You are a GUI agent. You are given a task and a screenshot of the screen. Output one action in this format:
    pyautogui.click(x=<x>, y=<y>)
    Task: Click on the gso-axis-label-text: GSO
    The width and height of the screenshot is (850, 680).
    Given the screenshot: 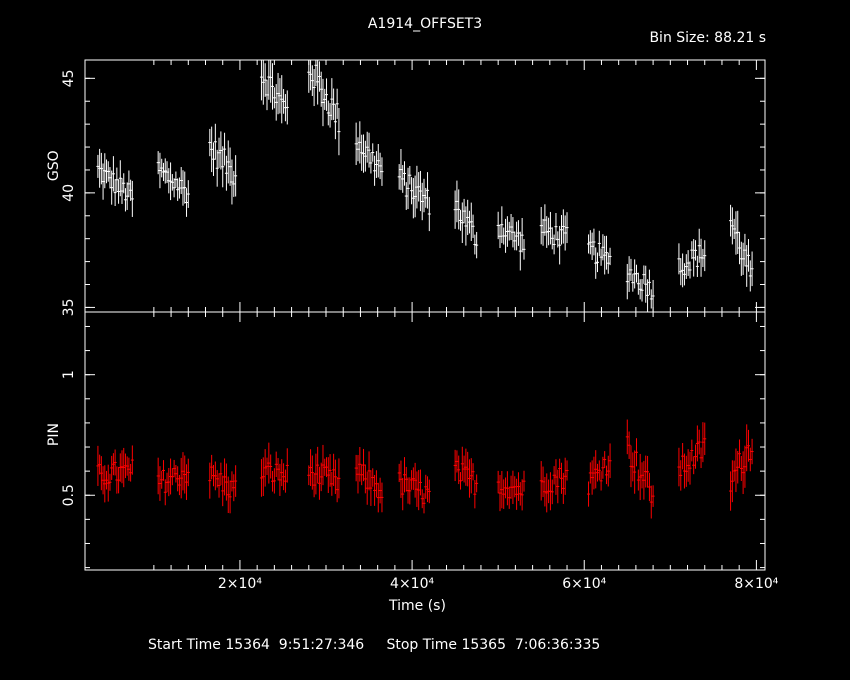 What is the action you would take?
    pyautogui.click(x=54, y=166)
    